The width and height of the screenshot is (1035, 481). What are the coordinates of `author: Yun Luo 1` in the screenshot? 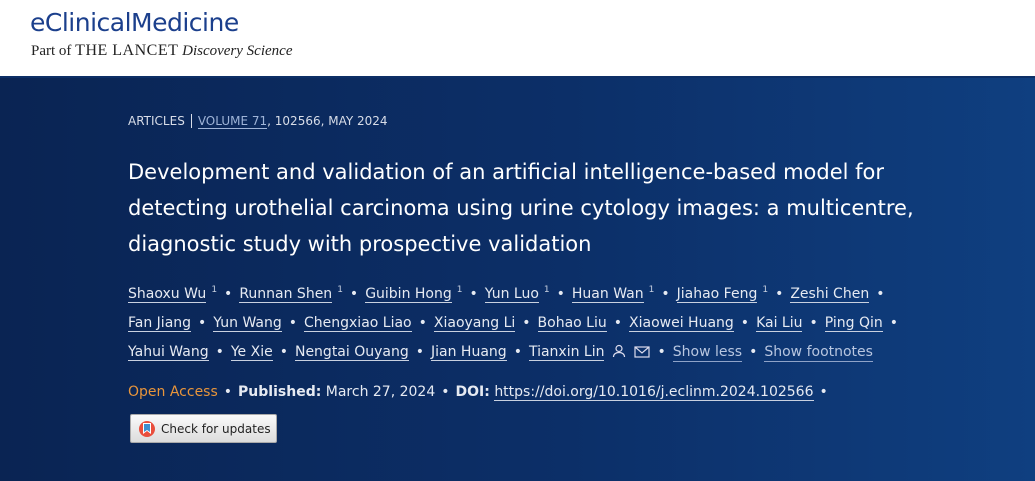 It's located at (517, 292).